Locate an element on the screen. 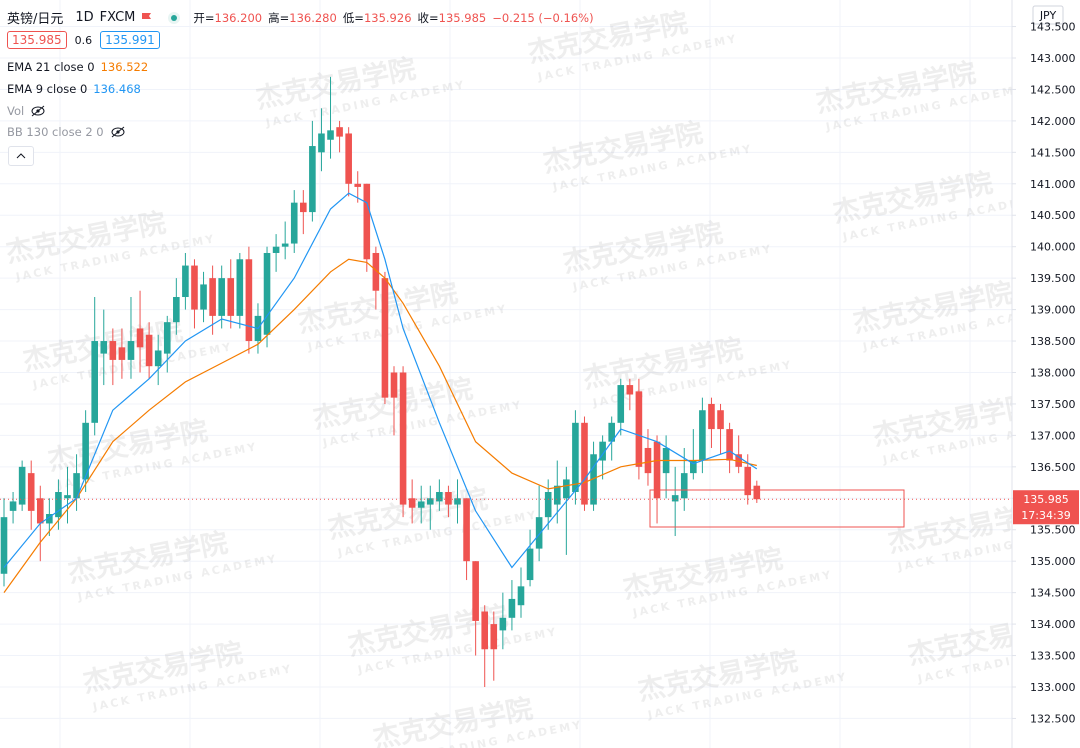 Image resolution: width=1080 pixels, height=748 pixels. collapse-button is located at coordinates (21, 156).